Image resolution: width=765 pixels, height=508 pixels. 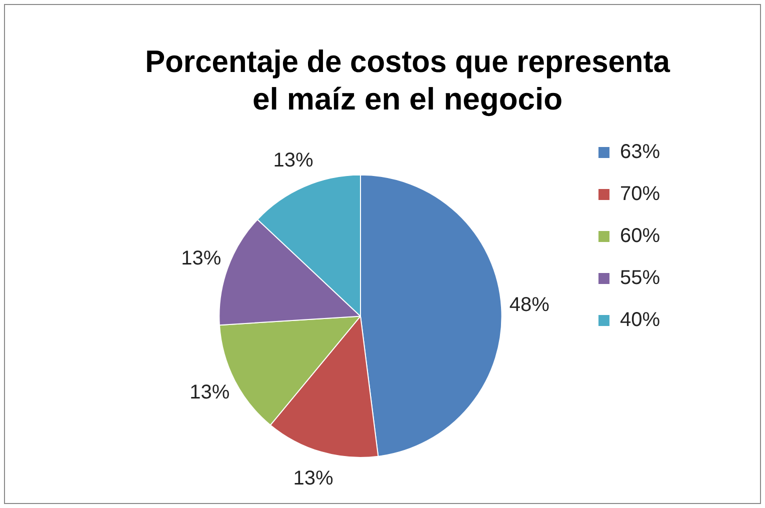 What do you see at coordinates (408, 80) in the screenshot?
I see `chart-title: Porcentaje de costos que representa el maíz en el negocio` at bounding box center [408, 80].